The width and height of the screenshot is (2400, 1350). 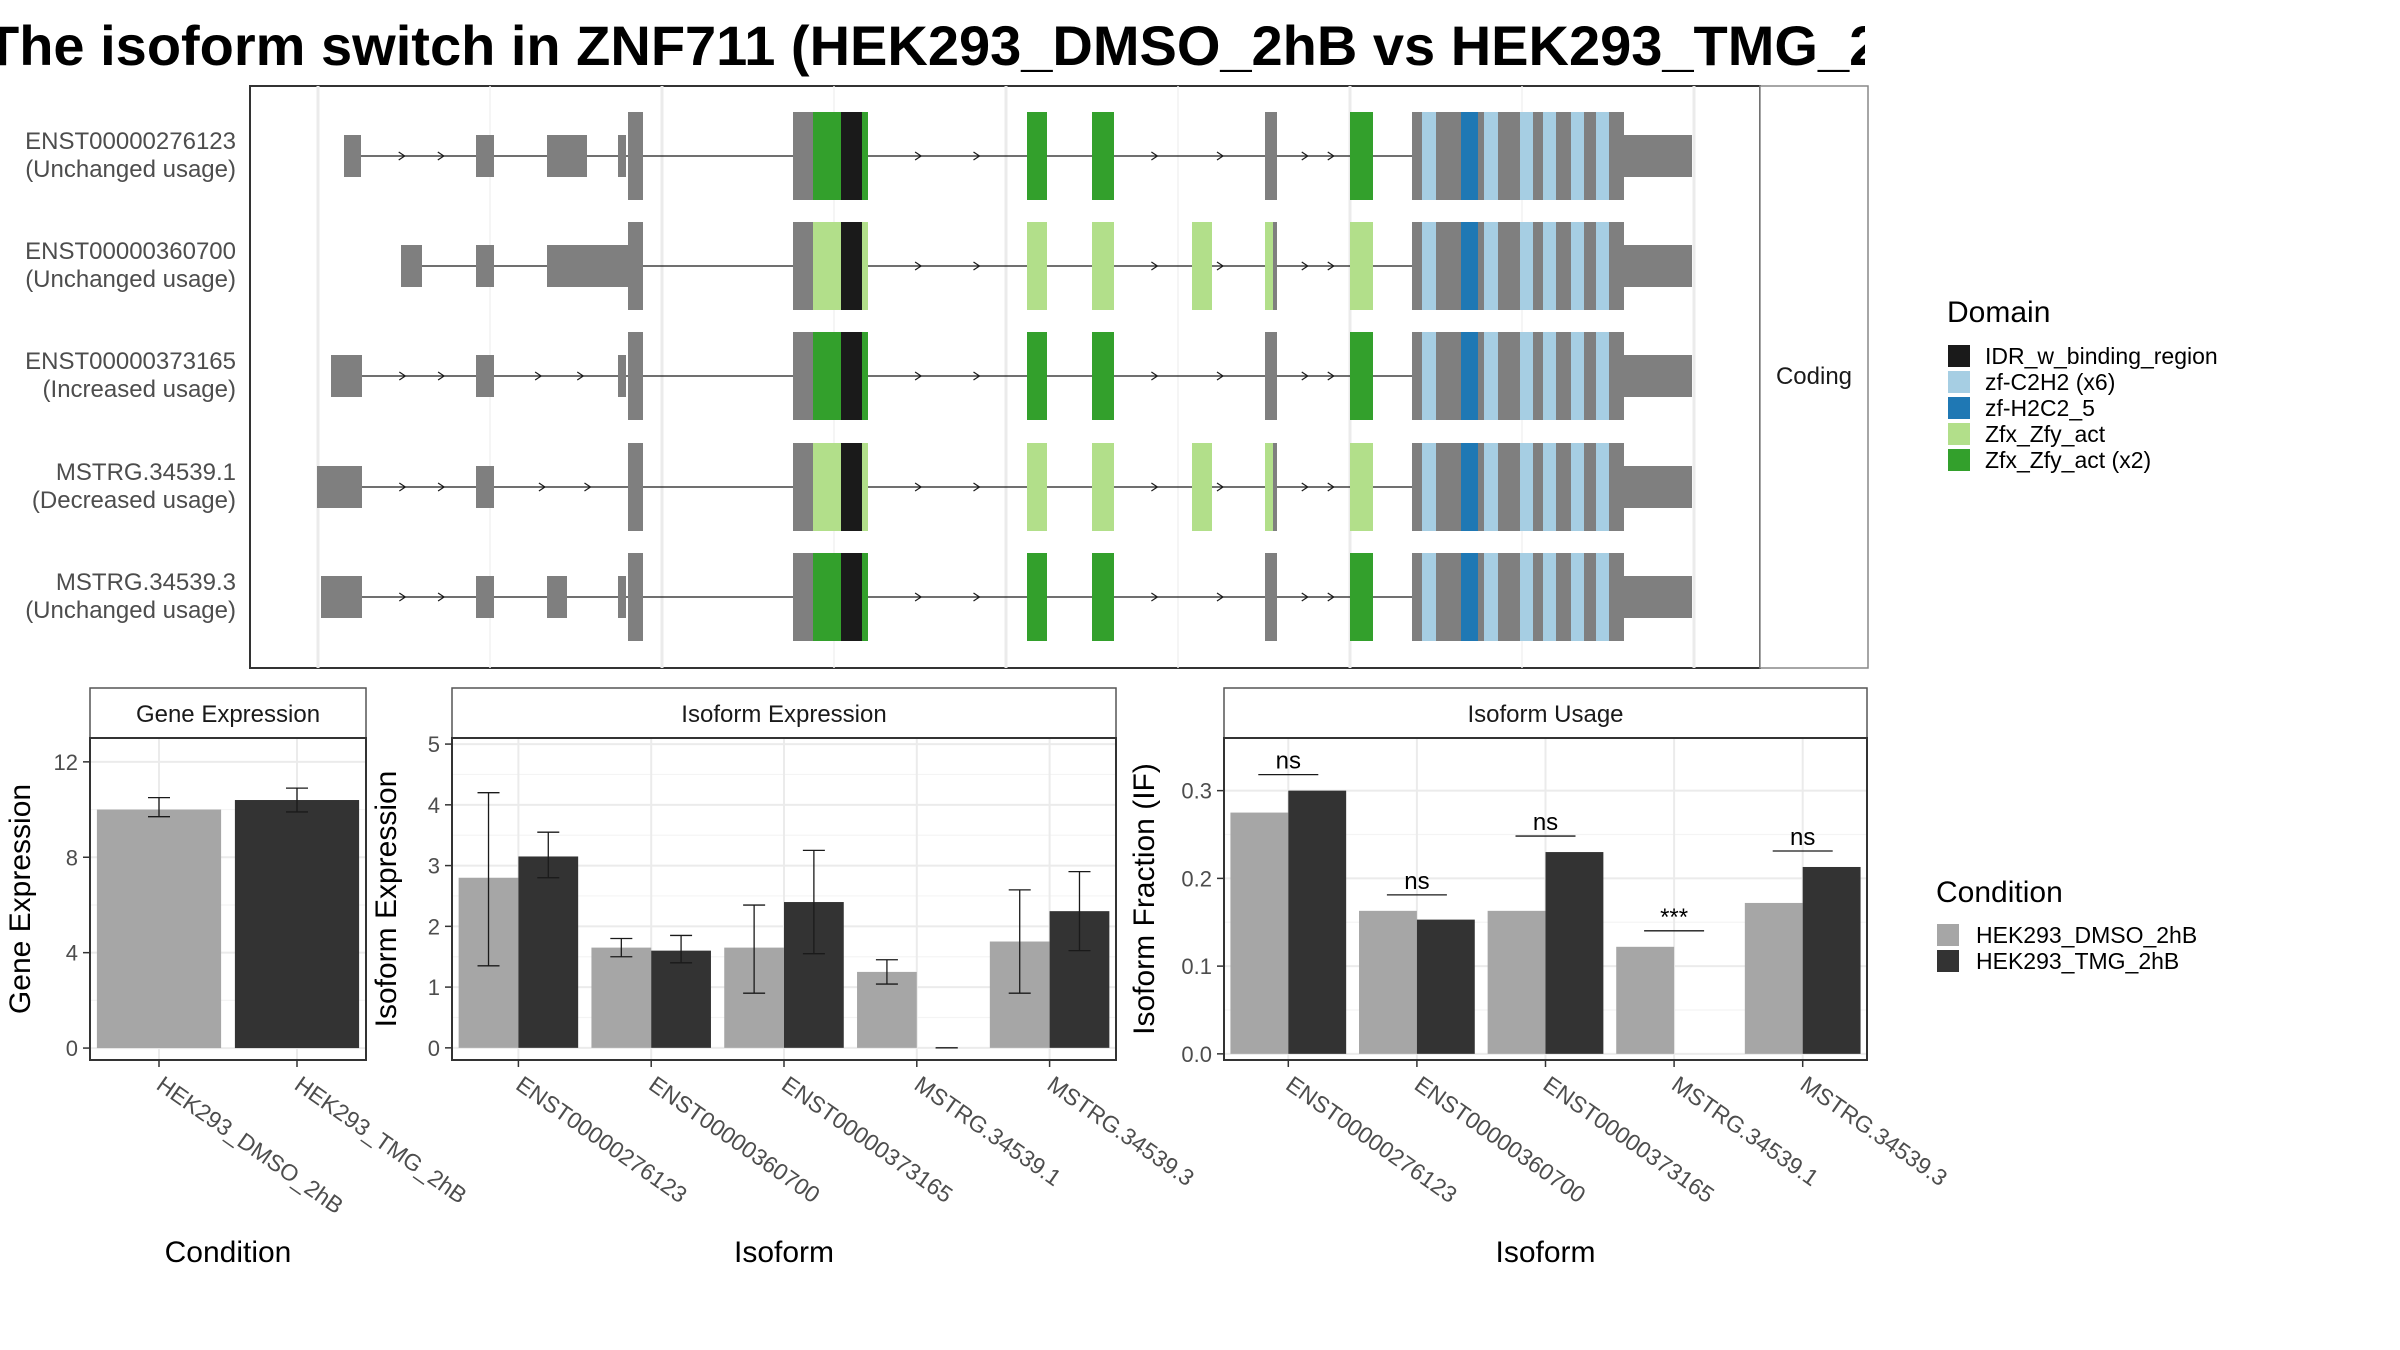 I want to click on isoform-label: ENST00000360700, so click(x=130, y=251).